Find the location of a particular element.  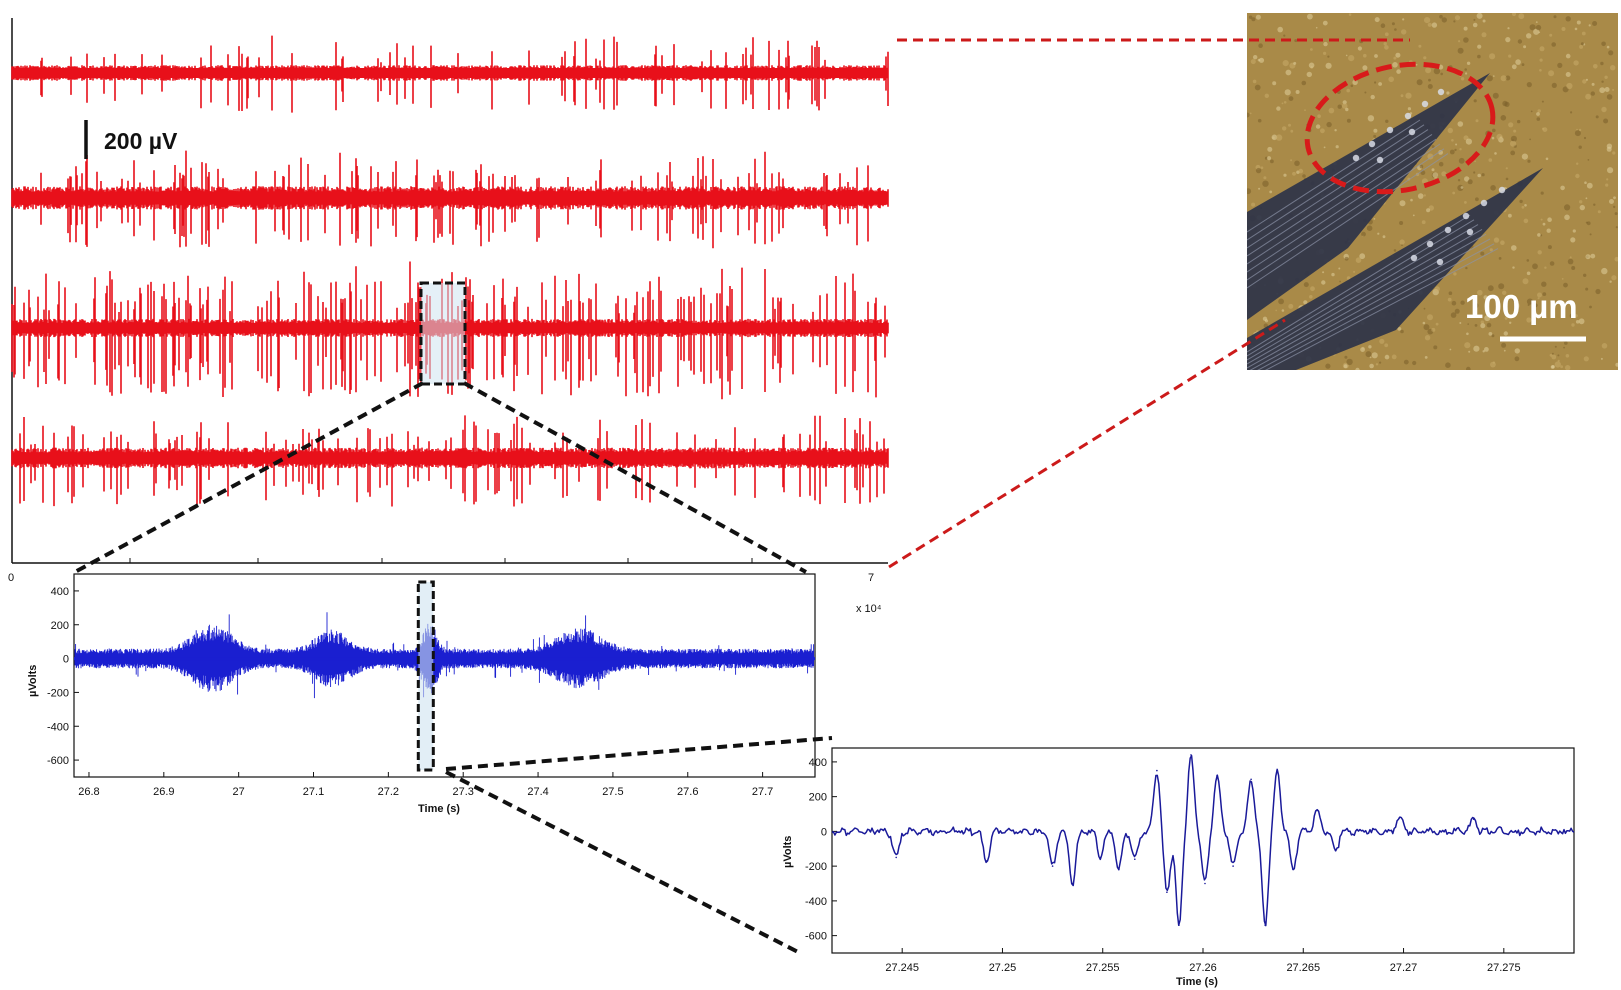

detail-x-tick-label: 27.25 is located at coordinates (1003, 968).